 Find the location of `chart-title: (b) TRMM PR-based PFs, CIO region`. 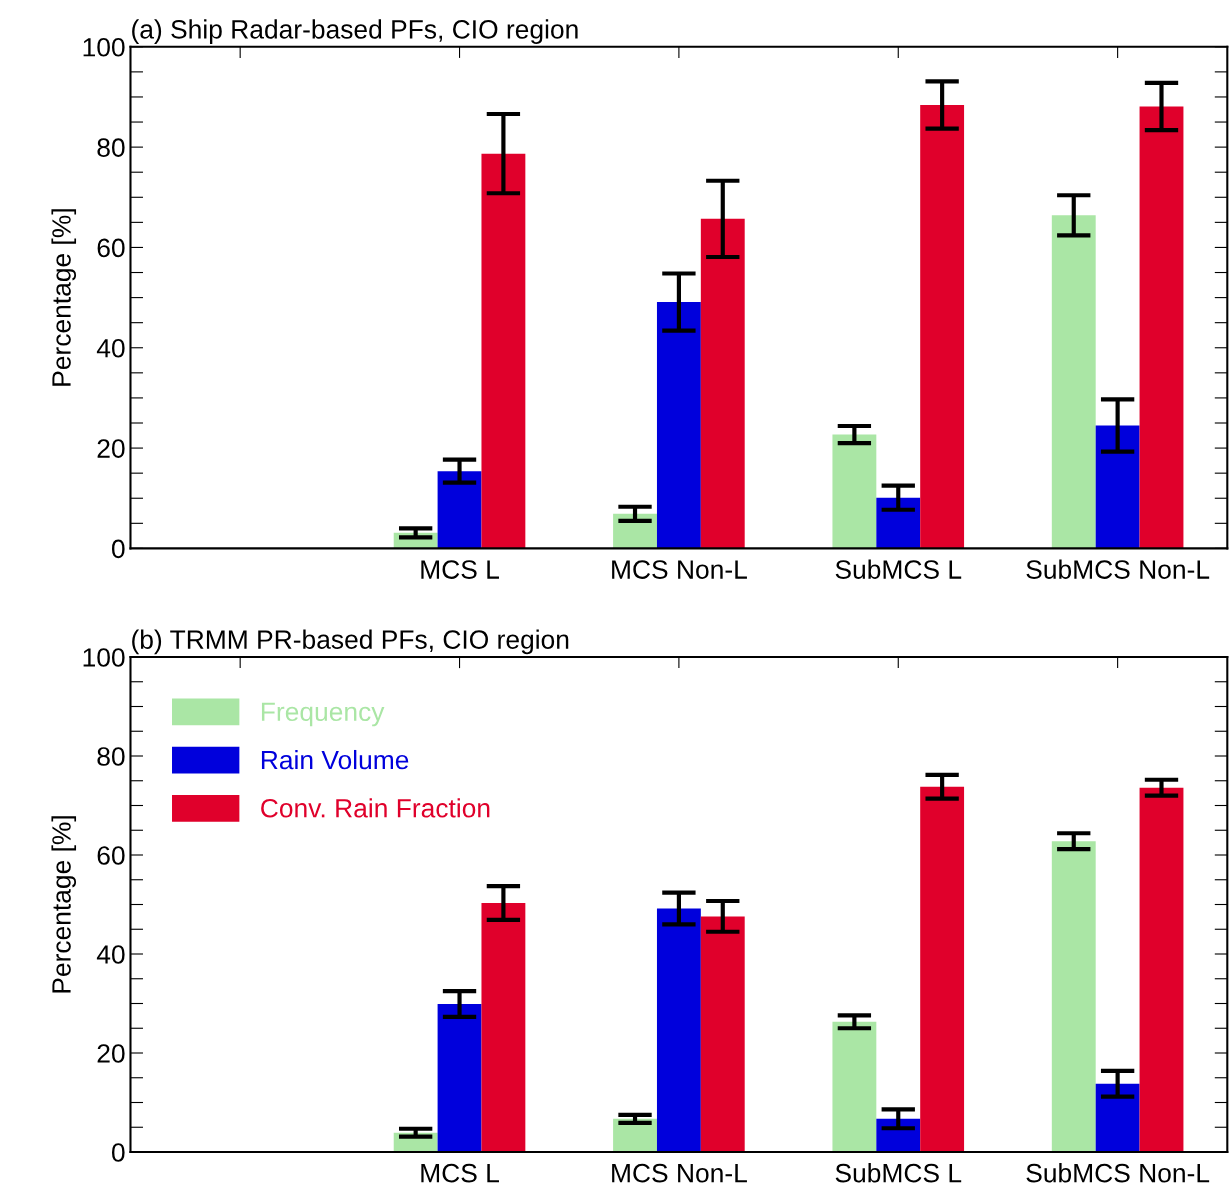

chart-title: (b) TRMM PR-based PFs, CIO region is located at coordinates (350, 642).